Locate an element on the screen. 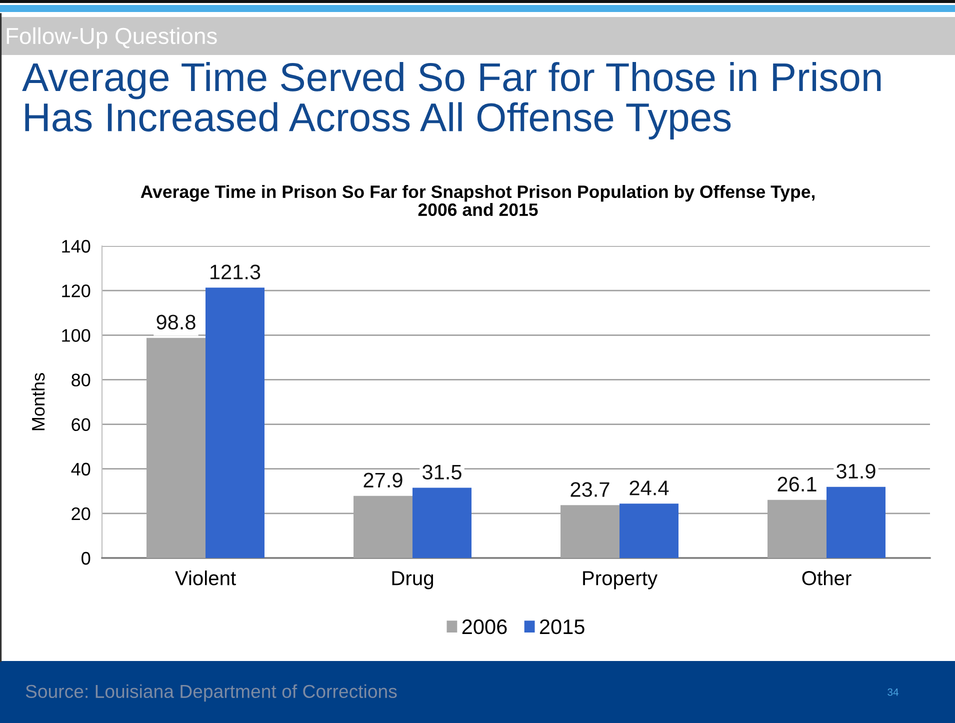  y-tick-label: 100 is located at coordinates (76, 335).